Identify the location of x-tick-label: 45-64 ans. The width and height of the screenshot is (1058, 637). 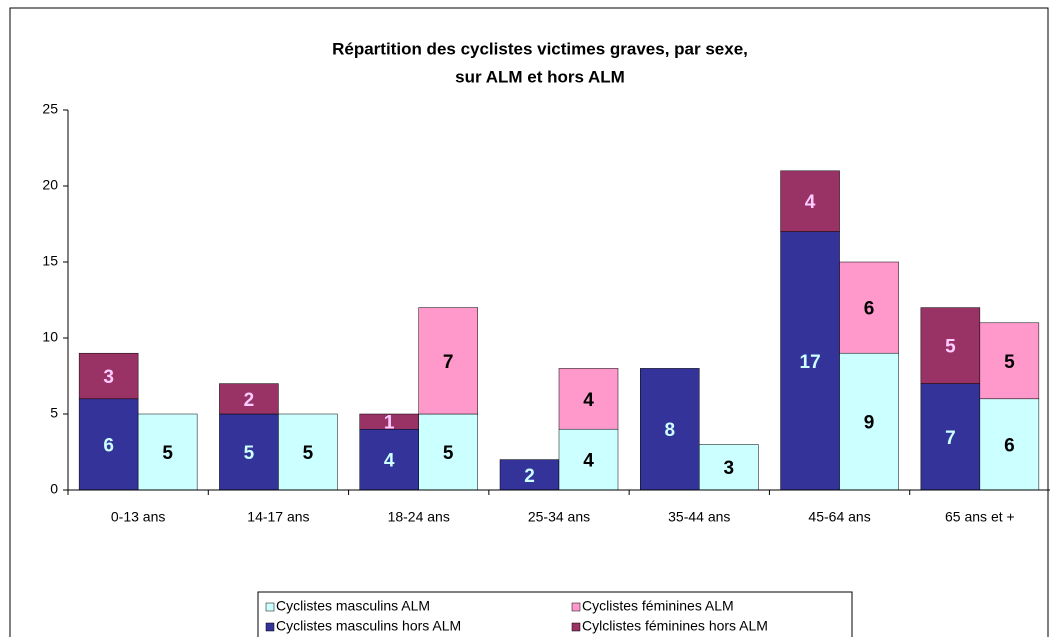
(839, 517).